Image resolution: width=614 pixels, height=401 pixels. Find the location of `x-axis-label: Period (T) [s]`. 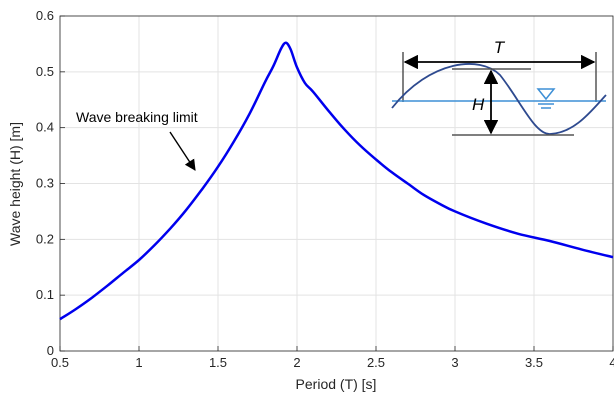

x-axis-label: Period (T) [s] is located at coordinates (336, 384).